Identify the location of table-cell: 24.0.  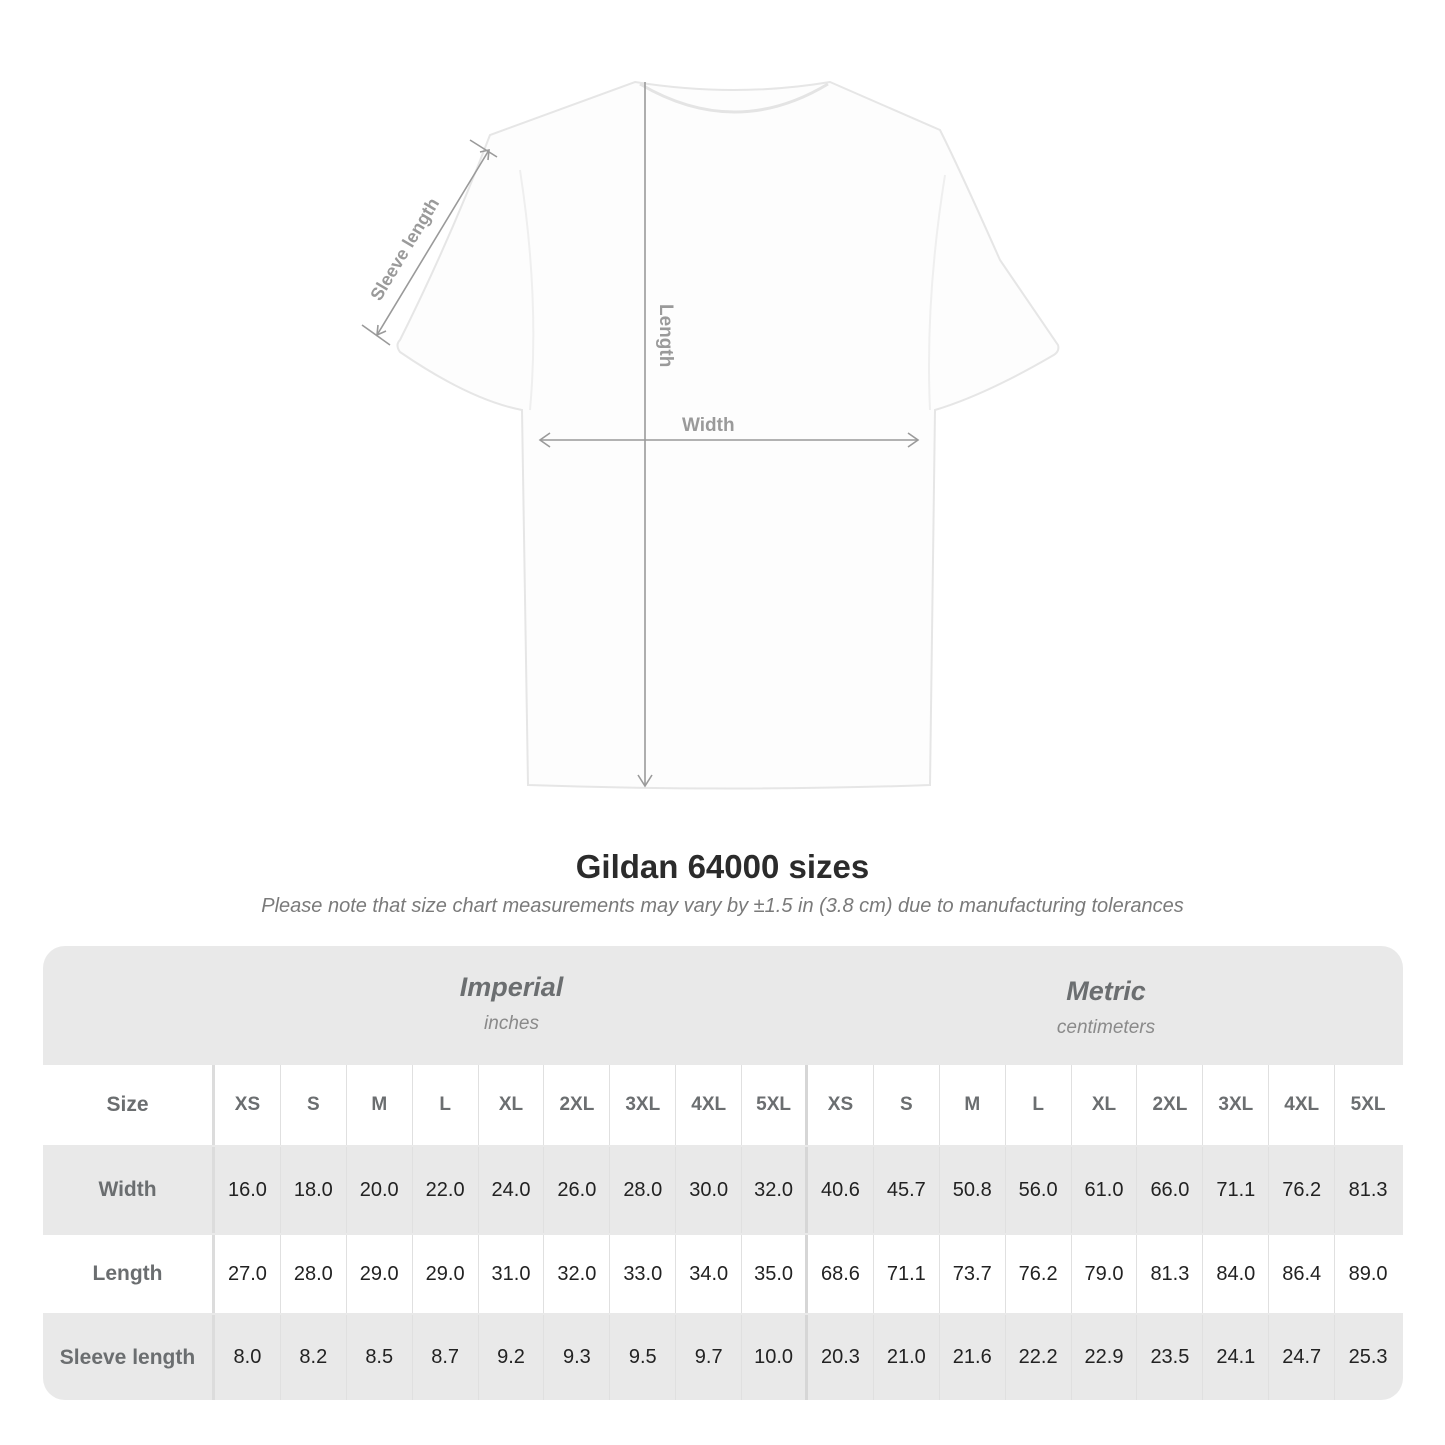
(512, 1190).